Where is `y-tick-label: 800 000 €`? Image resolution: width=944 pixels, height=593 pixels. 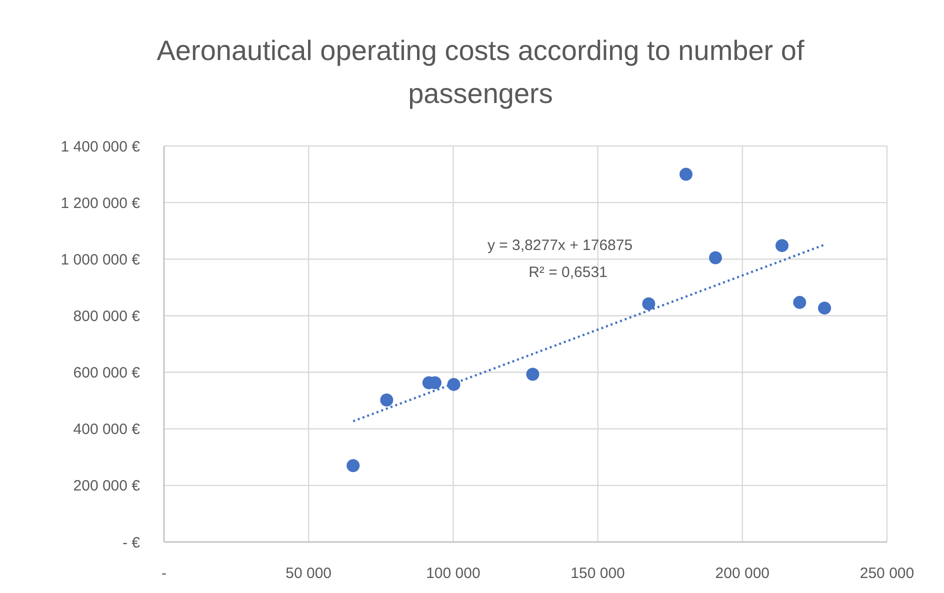 y-tick-label: 800 000 € is located at coordinates (107, 316).